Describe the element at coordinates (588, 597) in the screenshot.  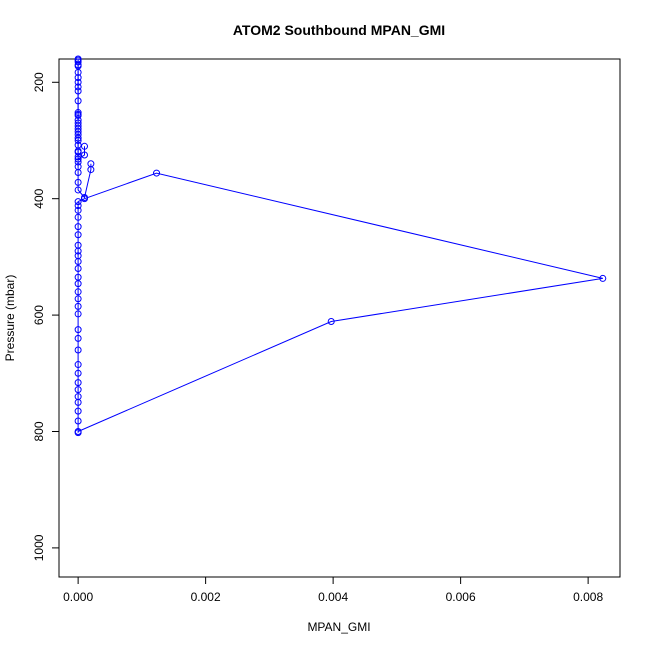
I see `x-tick-label: 0.008` at that location.